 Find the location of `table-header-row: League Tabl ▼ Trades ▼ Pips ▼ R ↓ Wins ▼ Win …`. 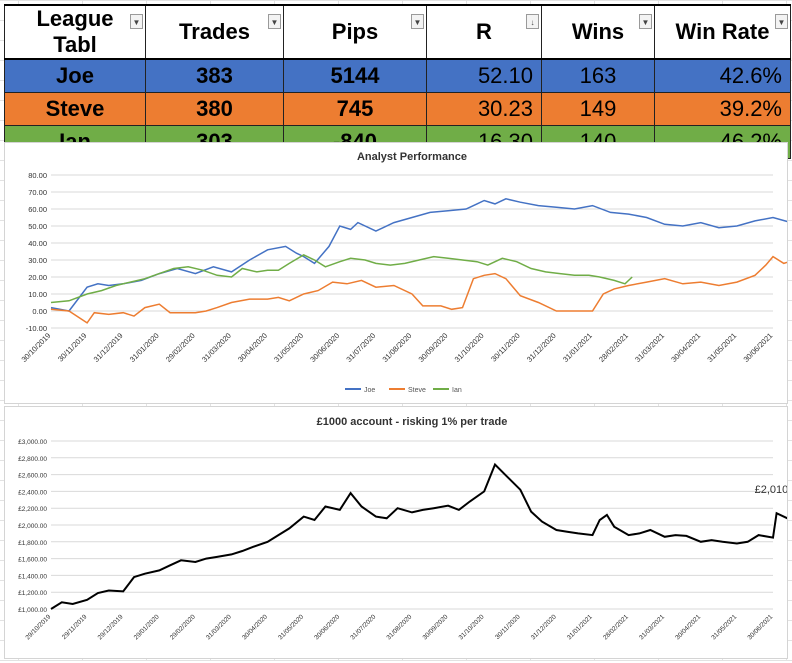

table-header-row: League Tabl ▼ Trades ▼ Pips ▼ R ↓ Wins ▼ Win … is located at coordinates (397, 32).